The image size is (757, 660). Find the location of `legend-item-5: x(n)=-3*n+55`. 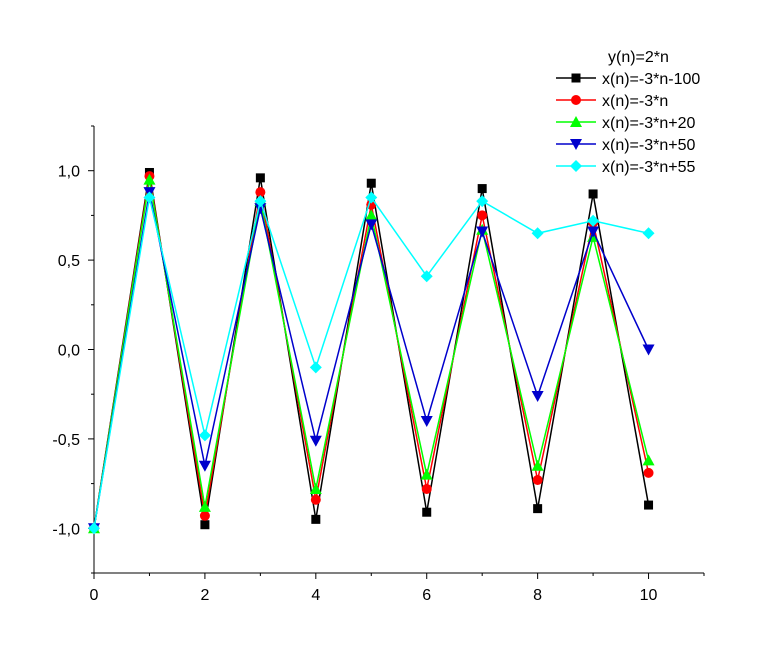

legend-item-5: x(n)=-3*n+55 is located at coordinates (625, 167).